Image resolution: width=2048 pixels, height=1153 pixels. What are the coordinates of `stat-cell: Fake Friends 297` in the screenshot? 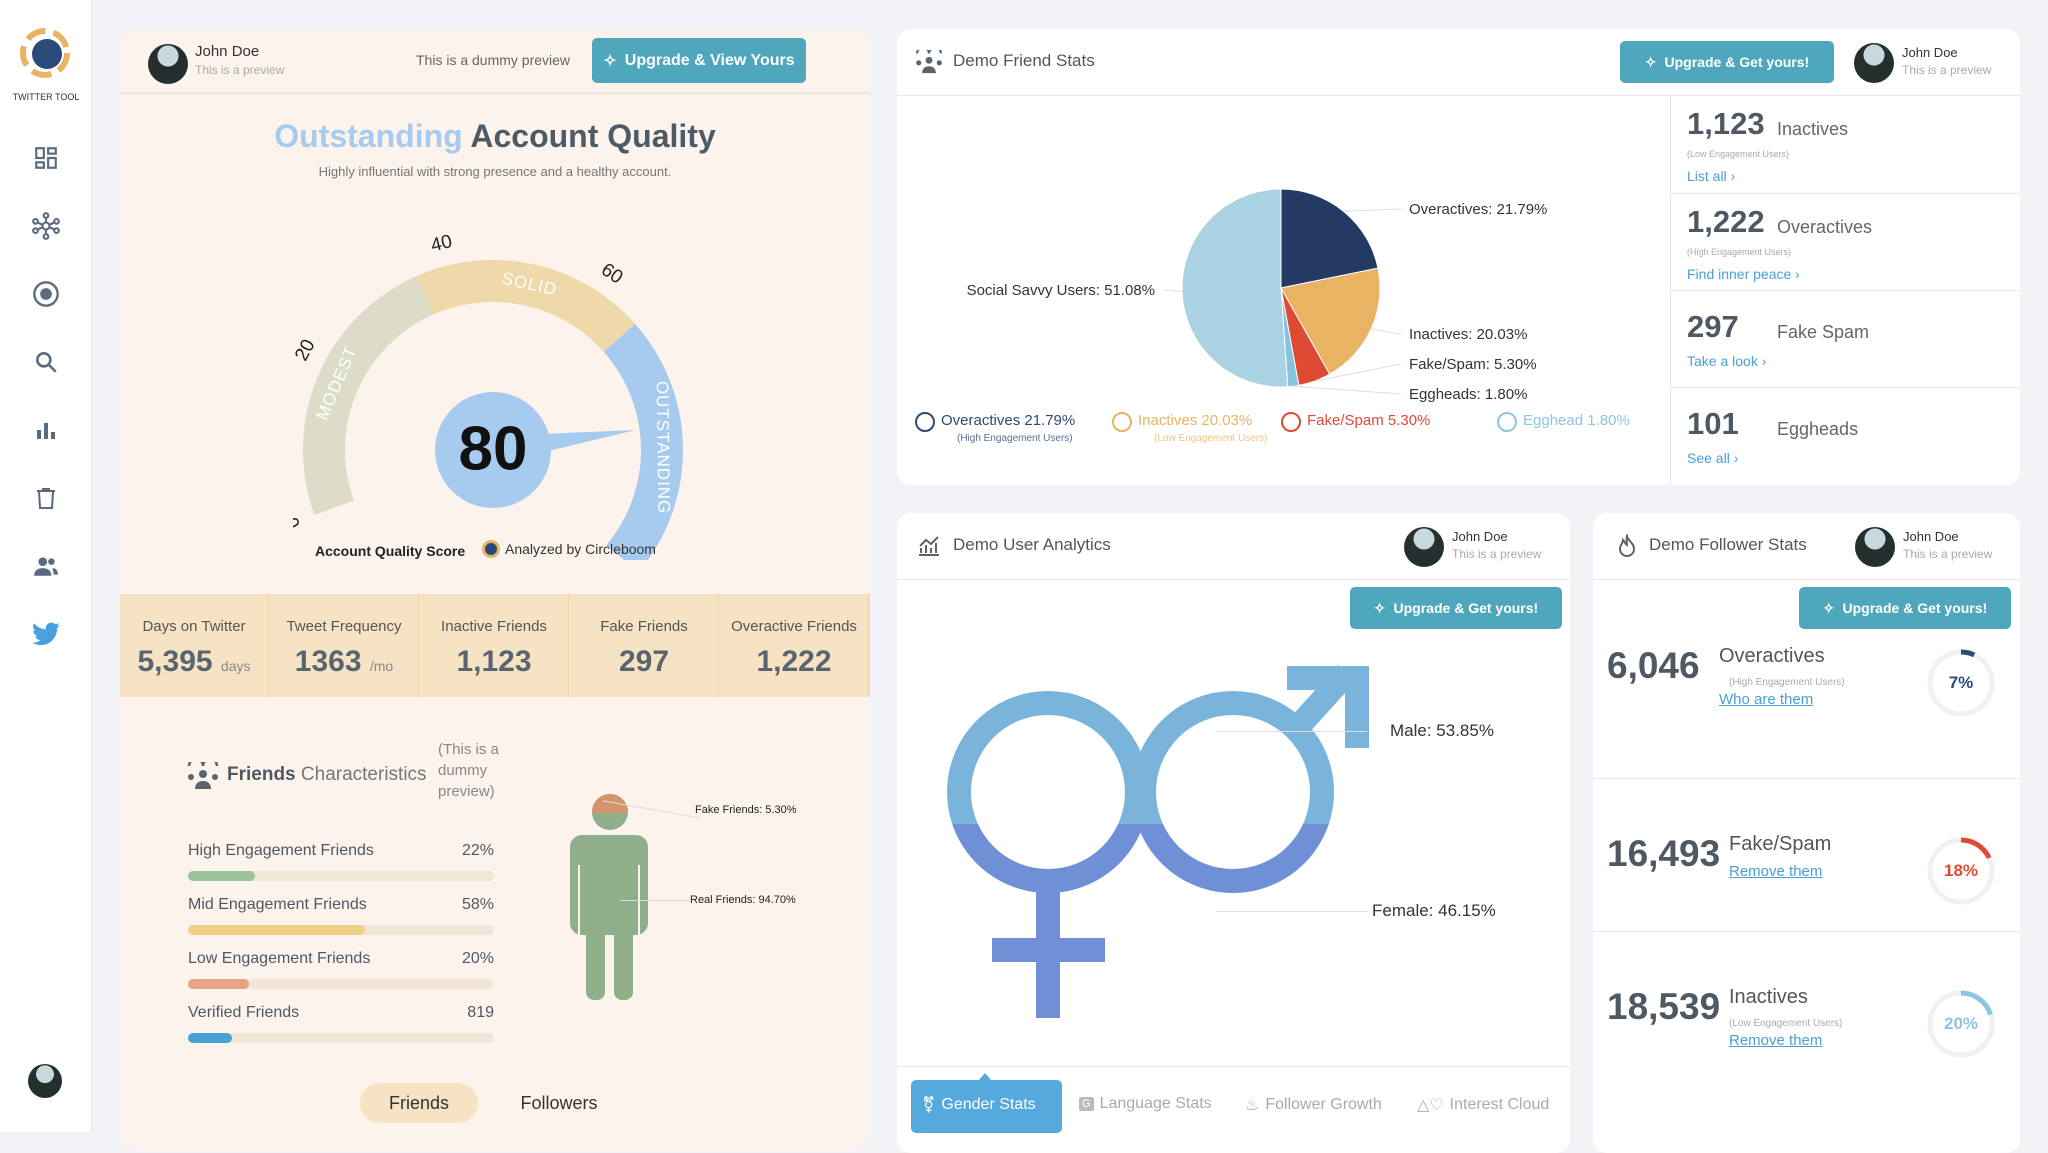 It's located at (644, 645).